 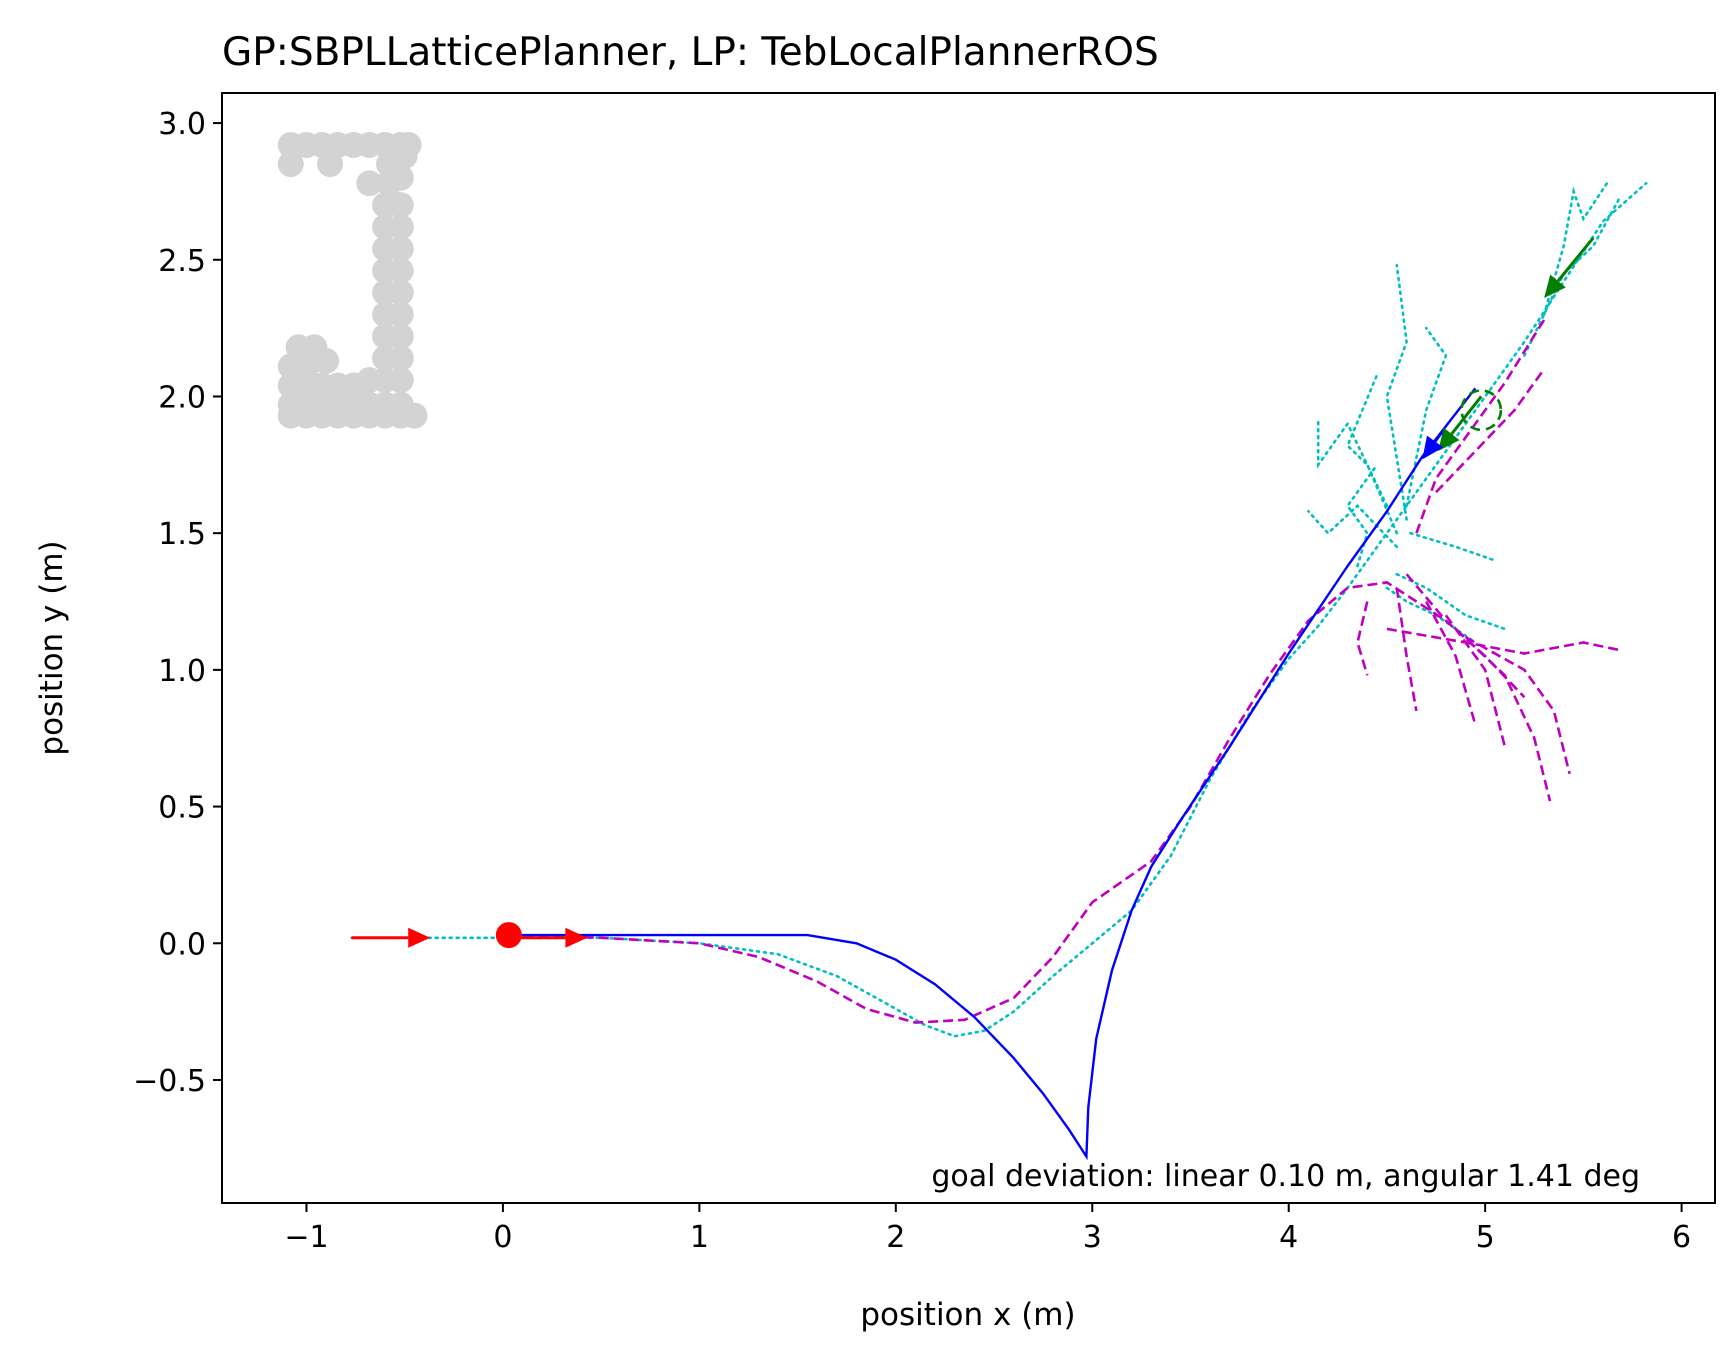 What do you see at coordinates (1681, 1237) in the screenshot?
I see `x-tick-label: 6` at bounding box center [1681, 1237].